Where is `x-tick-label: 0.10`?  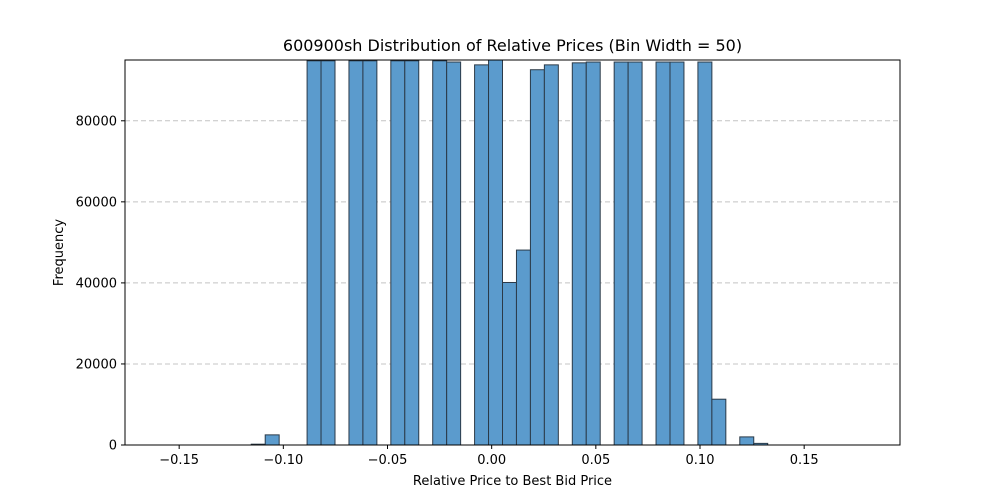
x-tick-label: 0.10 is located at coordinates (700, 460).